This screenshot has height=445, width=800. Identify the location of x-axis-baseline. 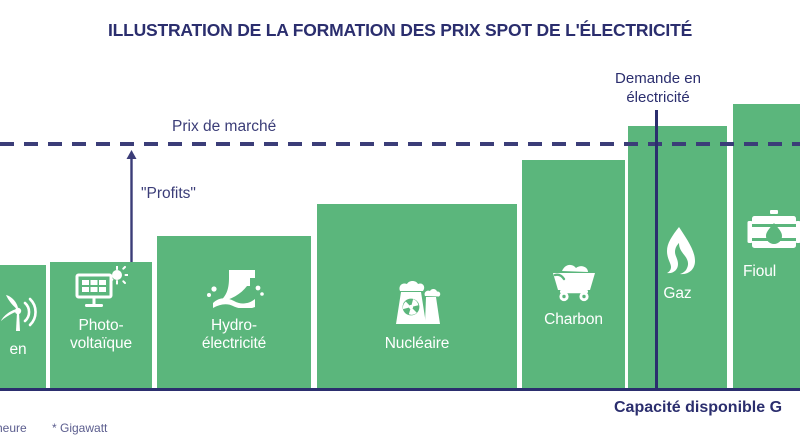
(400, 389).